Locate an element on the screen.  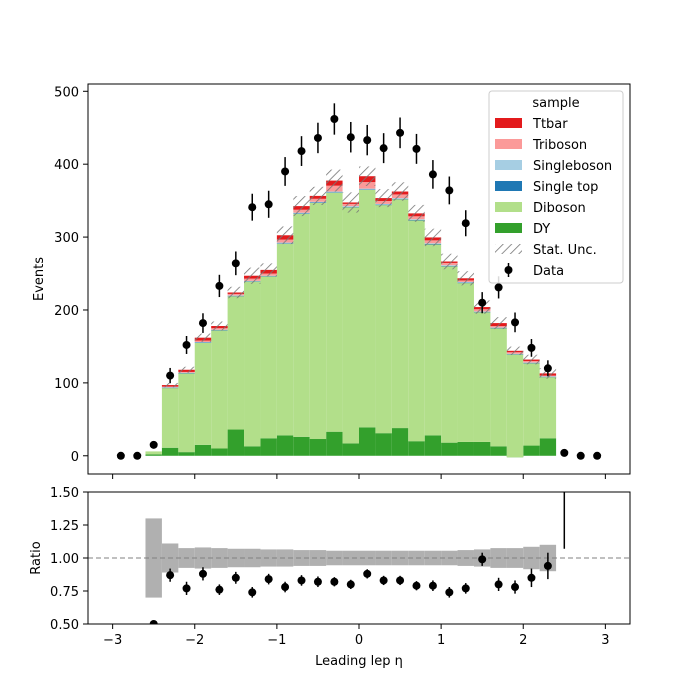
legend-label: Single top is located at coordinates (565, 187).